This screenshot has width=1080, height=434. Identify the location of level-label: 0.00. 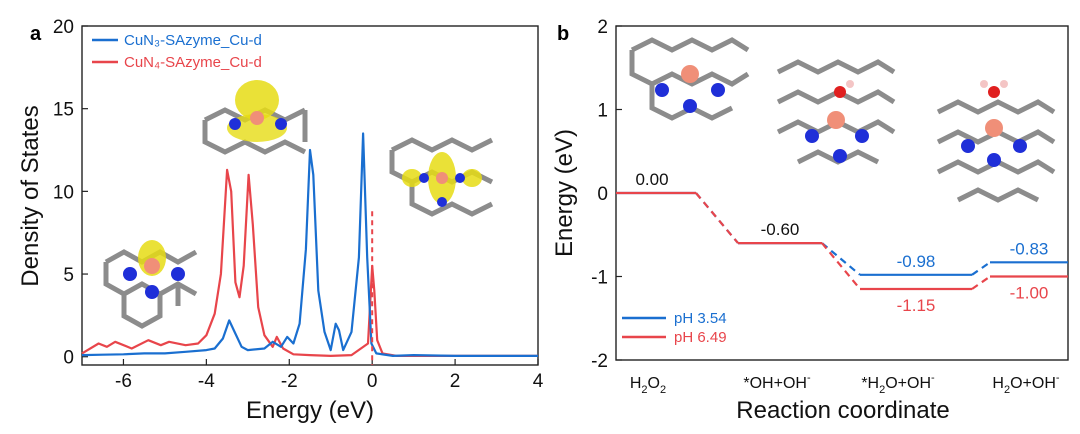
(651, 179).